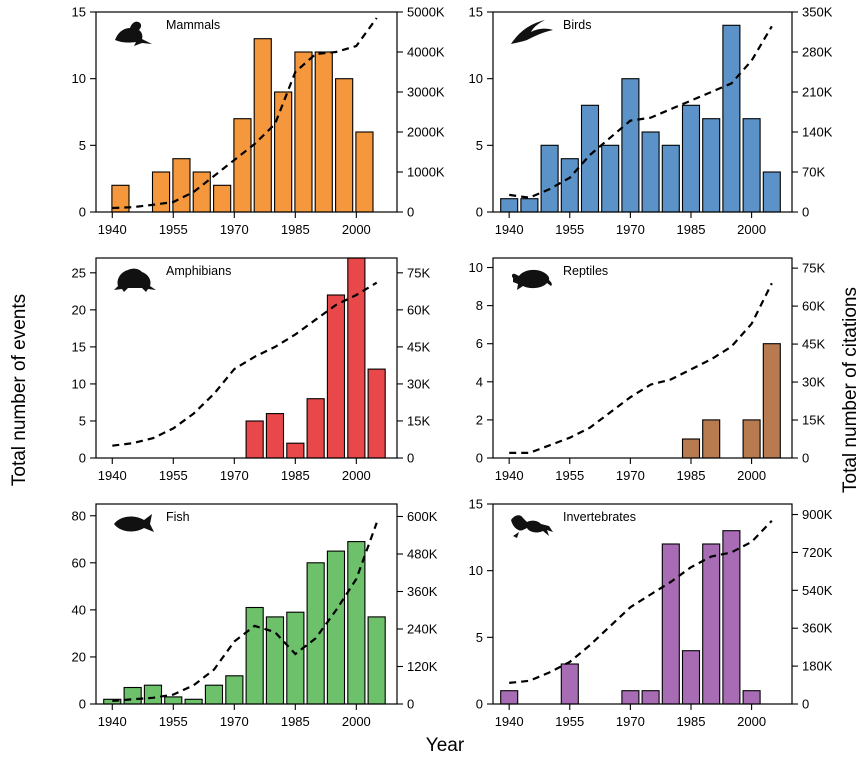  Describe the element at coordinates (79, 309) in the screenshot. I see `y-tick-label: 20` at that location.